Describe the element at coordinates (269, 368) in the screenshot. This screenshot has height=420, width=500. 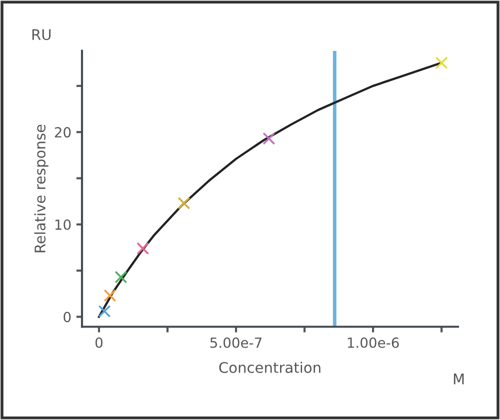
I see `x-axis-title: Concentration` at that location.